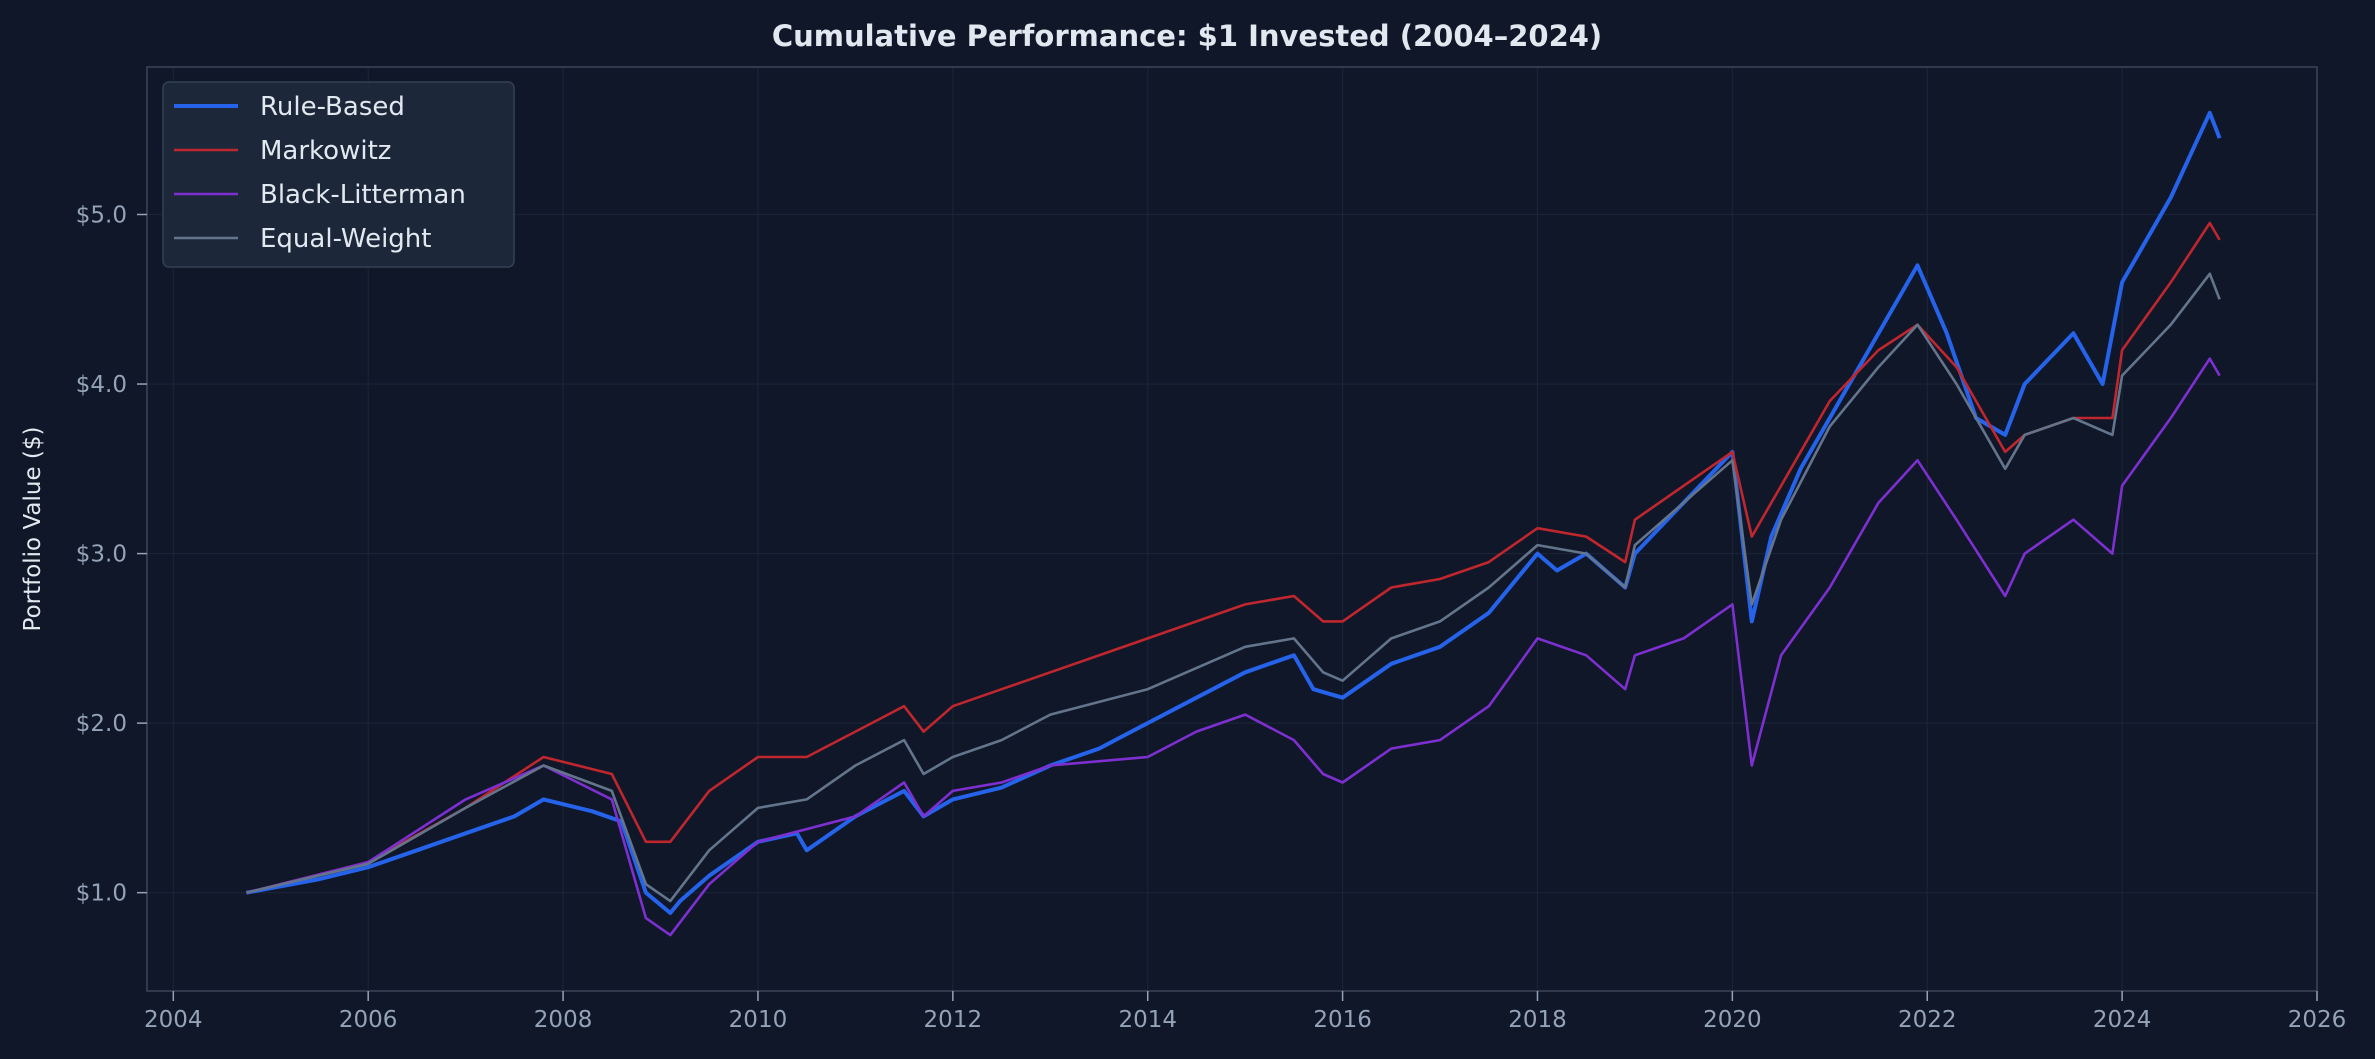 The width and height of the screenshot is (2375, 1059). What do you see at coordinates (1927, 1020) in the screenshot?
I see `x-tick-label: 2022` at bounding box center [1927, 1020].